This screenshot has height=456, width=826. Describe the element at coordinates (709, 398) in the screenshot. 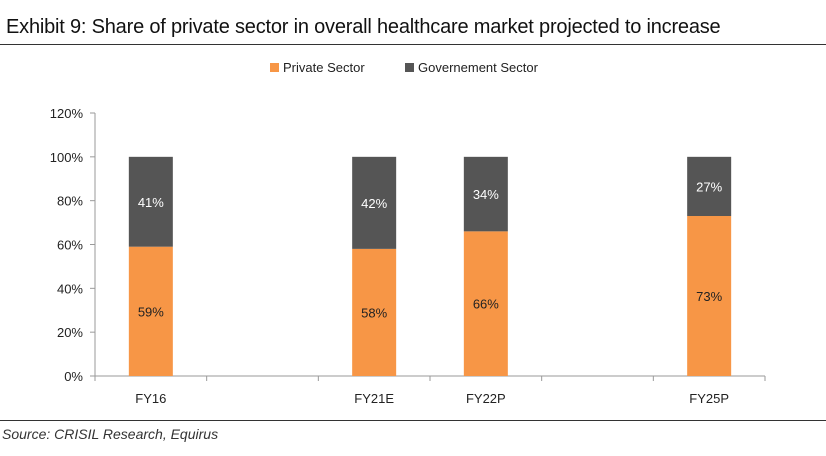

I see `x-tick-label: FY25P` at that location.